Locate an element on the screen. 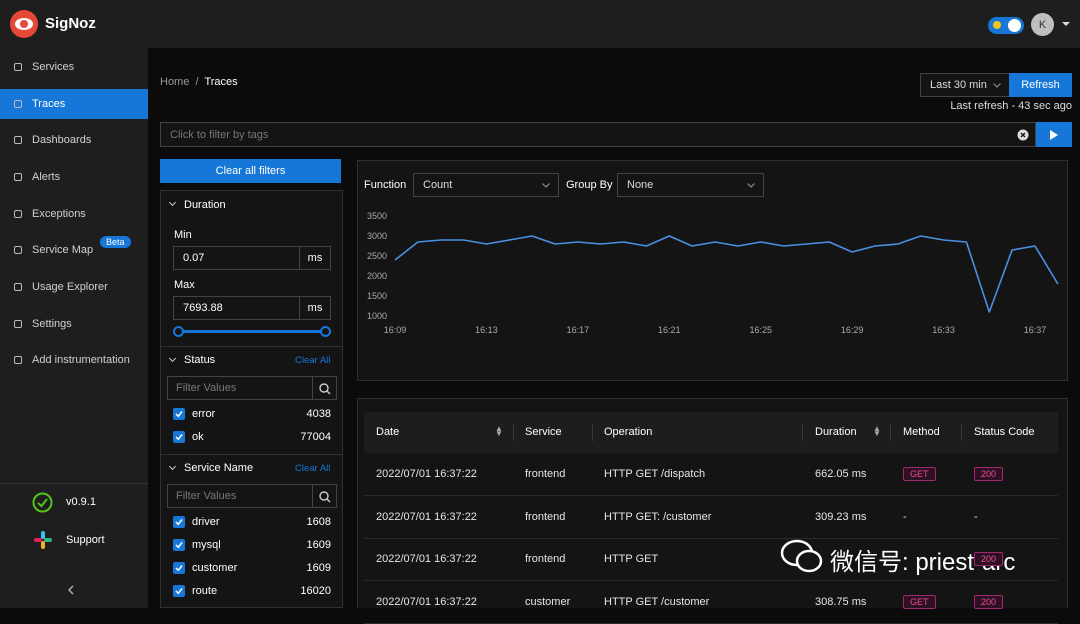  placeholder: Click to filter by tags is located at coordinates (219, 134).